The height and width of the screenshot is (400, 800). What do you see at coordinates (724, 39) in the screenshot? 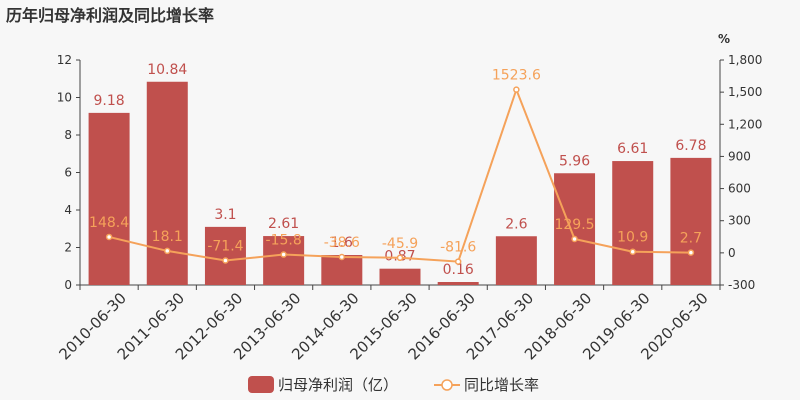
I see `right-axis-unit-label: %` at bounding box center [724, 39].